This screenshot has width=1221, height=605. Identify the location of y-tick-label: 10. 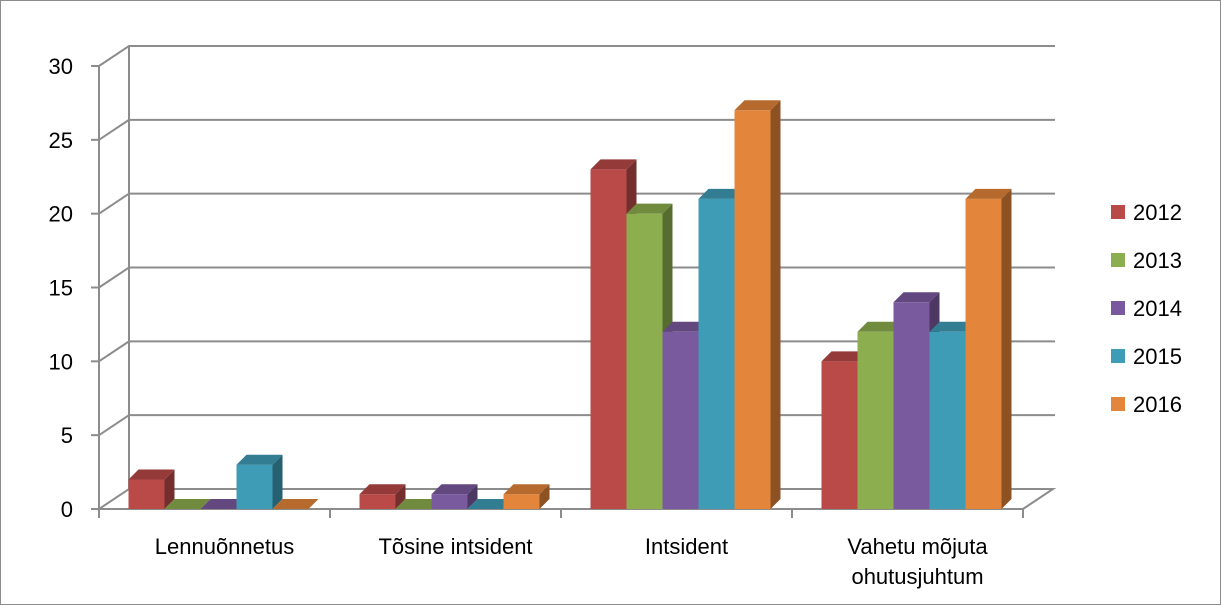
(61, 361).